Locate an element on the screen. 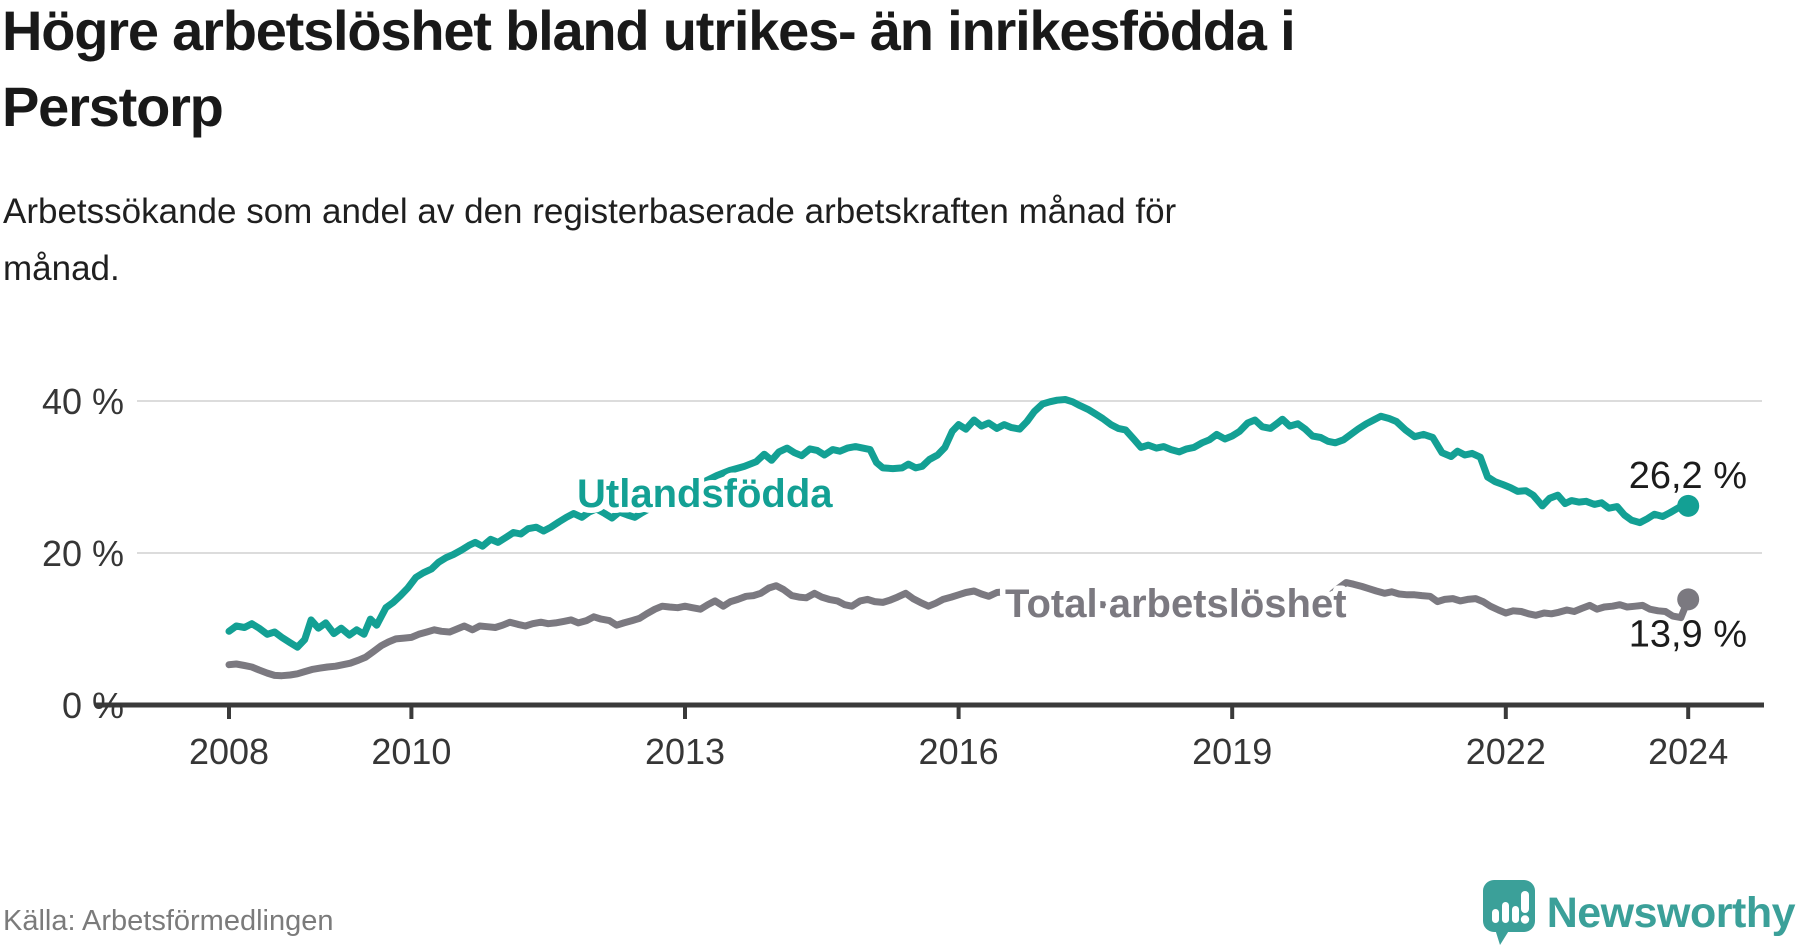  series-label-utlandsfodda: Utlandsfödda is located at coordinates (705, 494).